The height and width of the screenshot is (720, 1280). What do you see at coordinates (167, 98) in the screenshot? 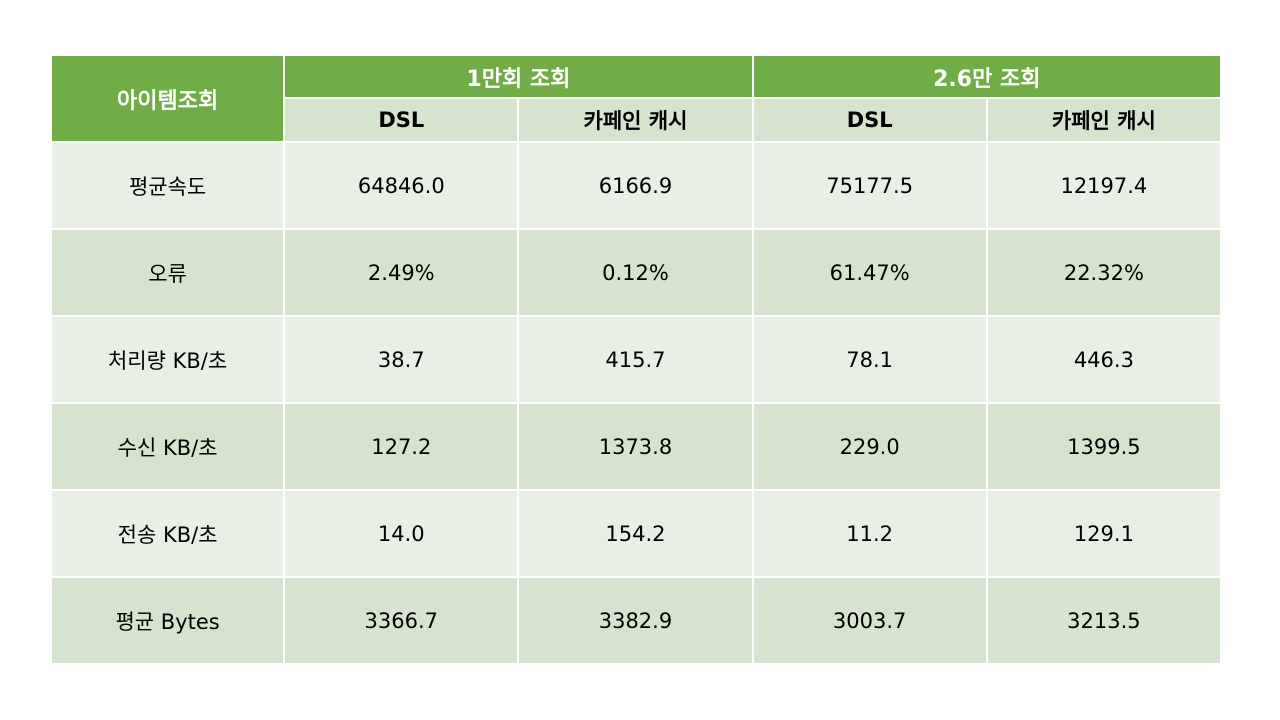
I see `corner-header: 아이템조회` at bounding box center [167, 98].